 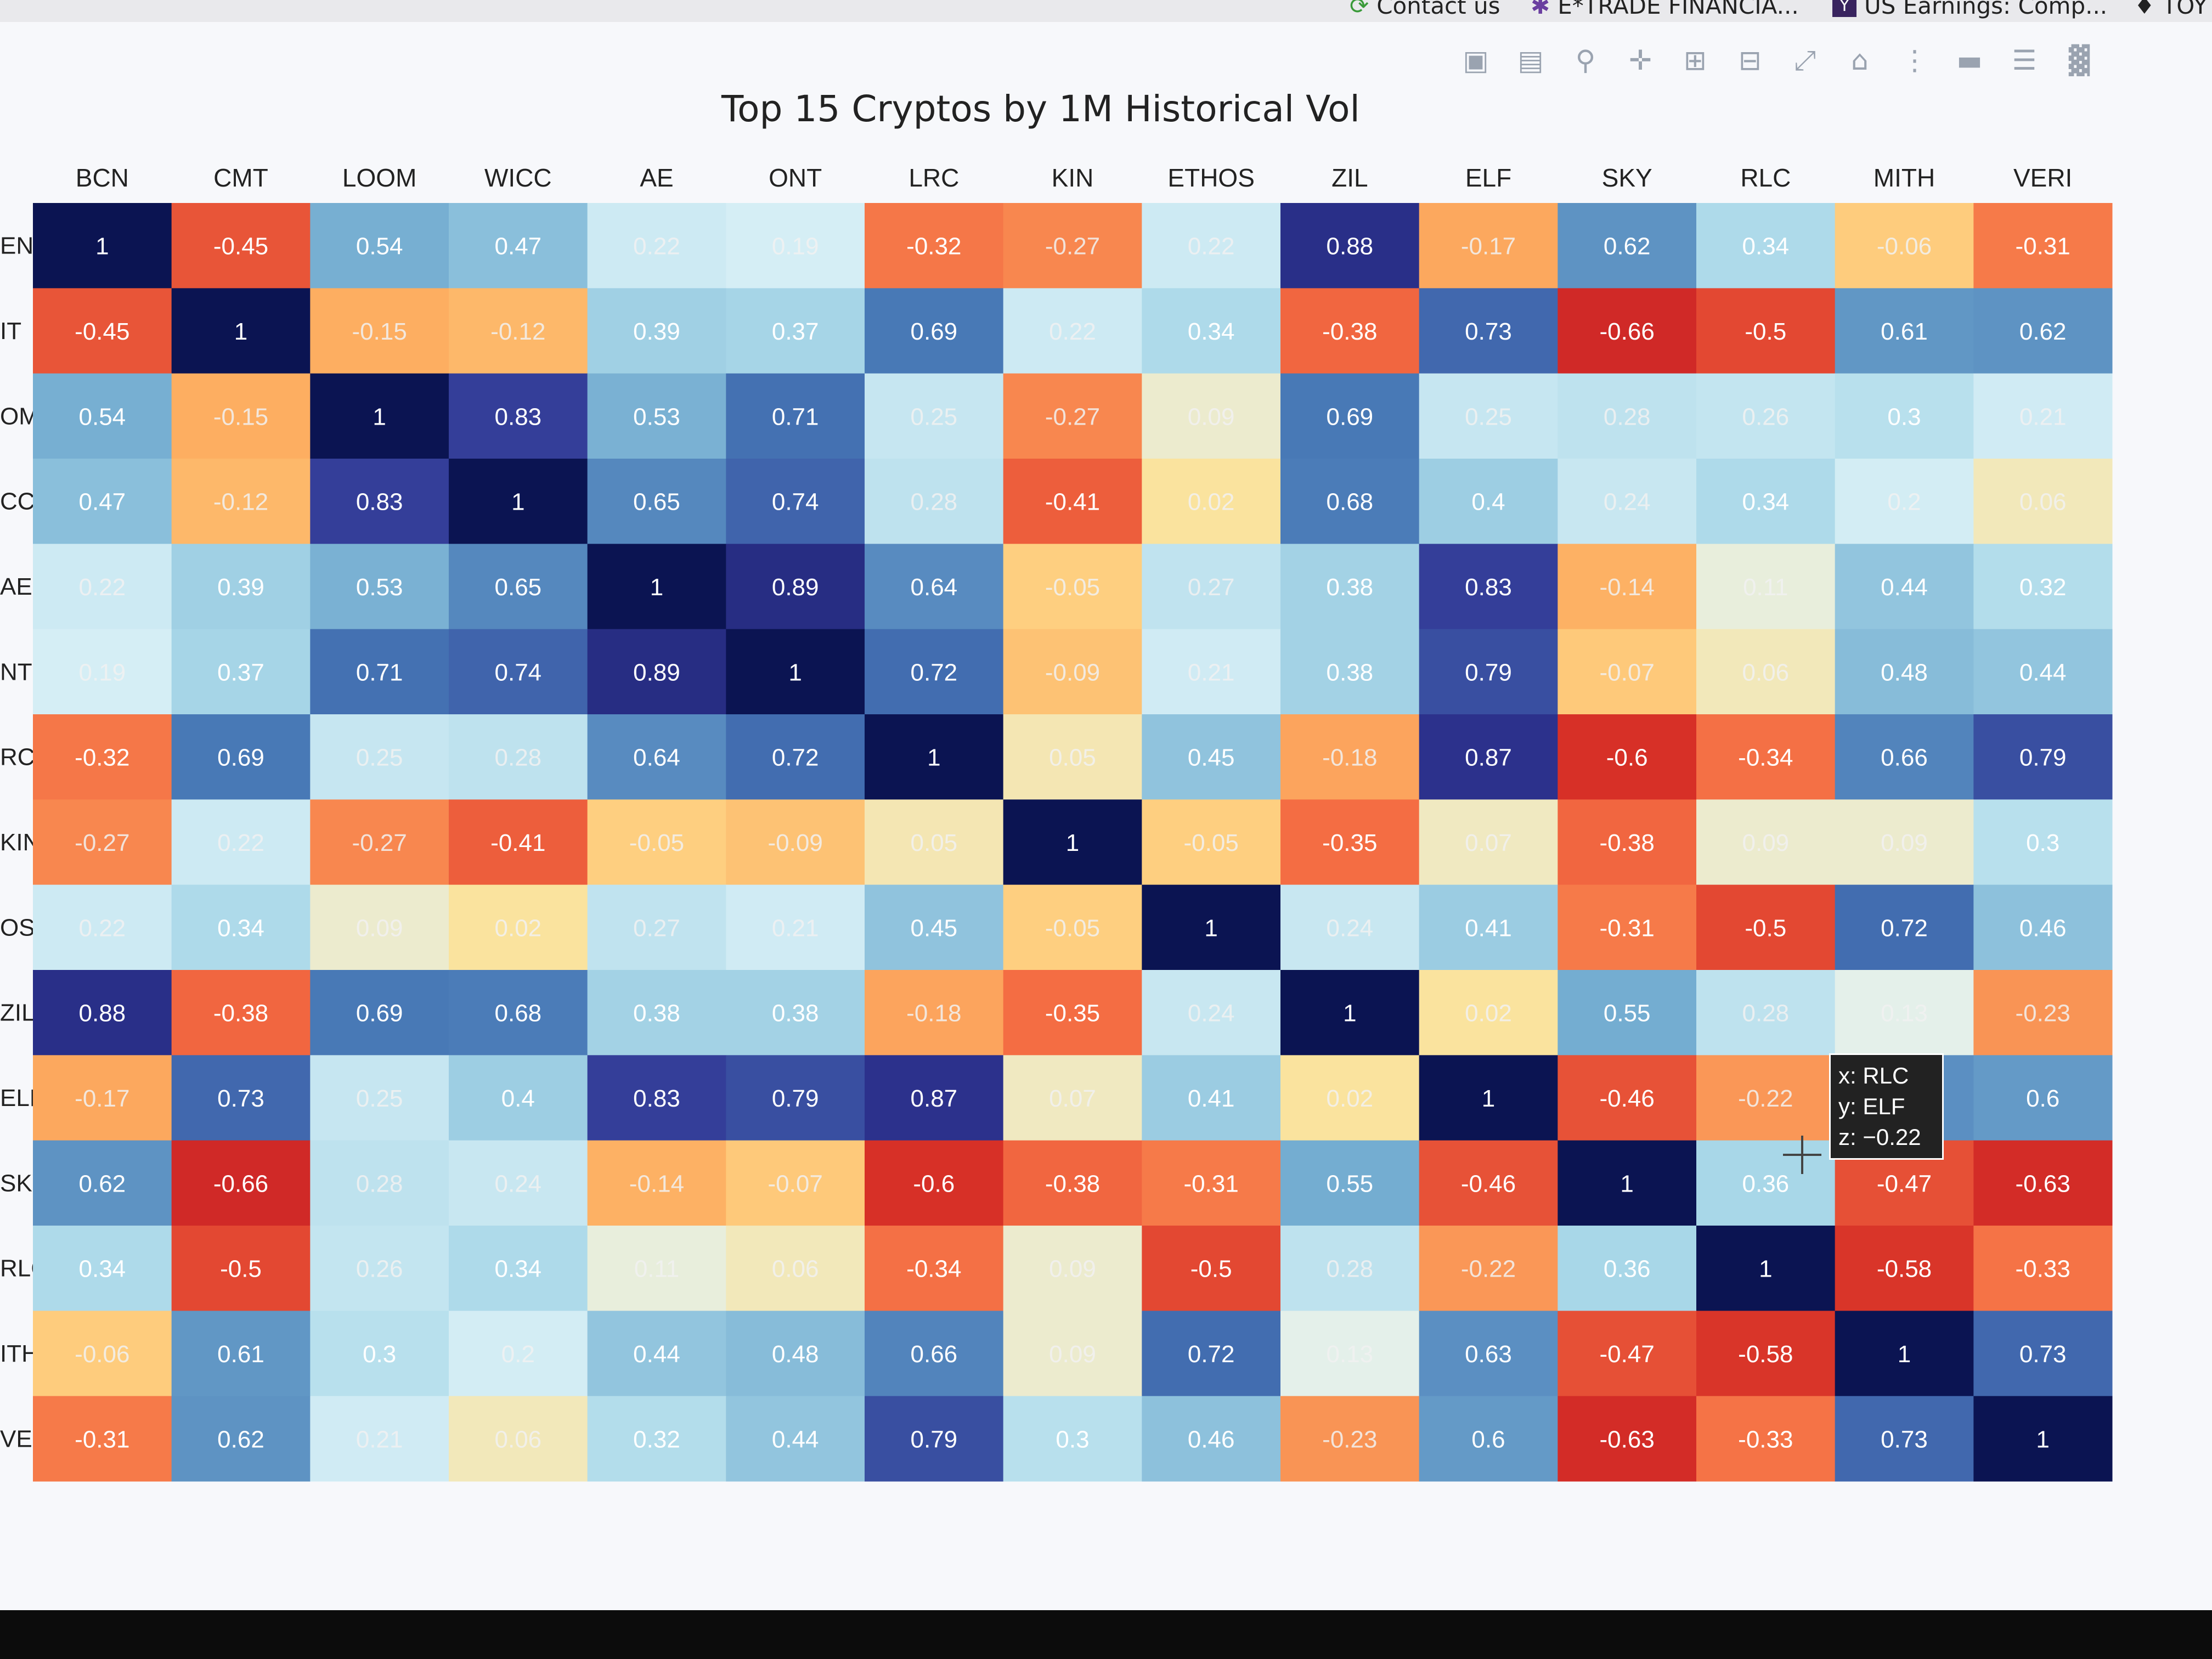 I want to click on chart-title: Top 15 Cryptos by 1M Historical Vol, so click(x=1040, y=109).